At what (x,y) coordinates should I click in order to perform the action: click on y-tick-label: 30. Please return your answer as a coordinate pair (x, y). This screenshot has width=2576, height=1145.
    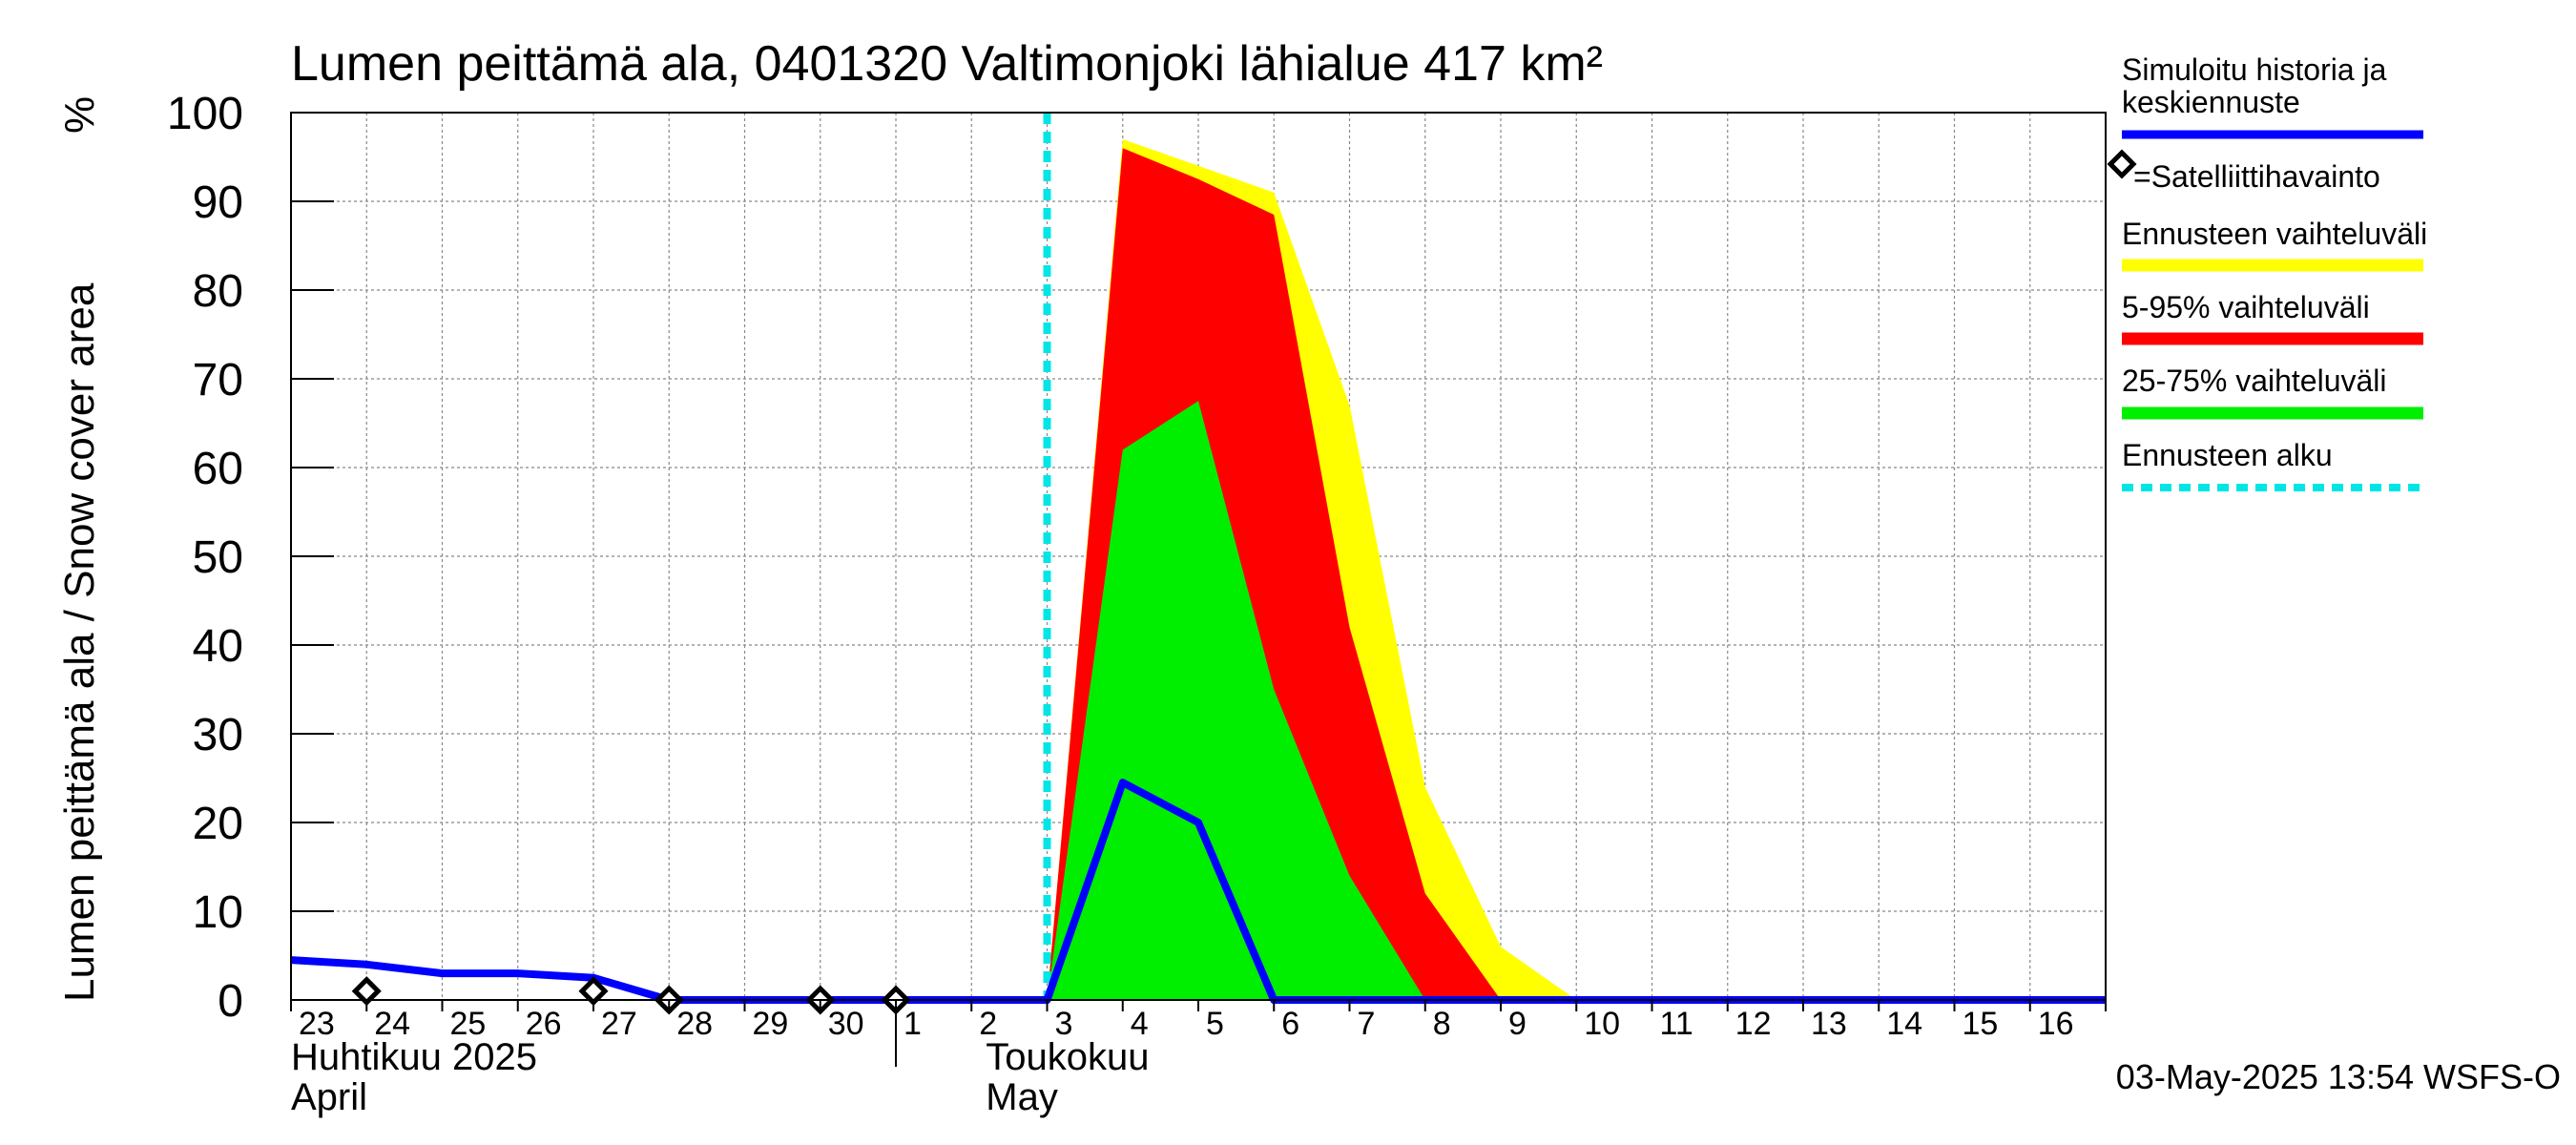
    Looking at the image, I should click on (218, 735).